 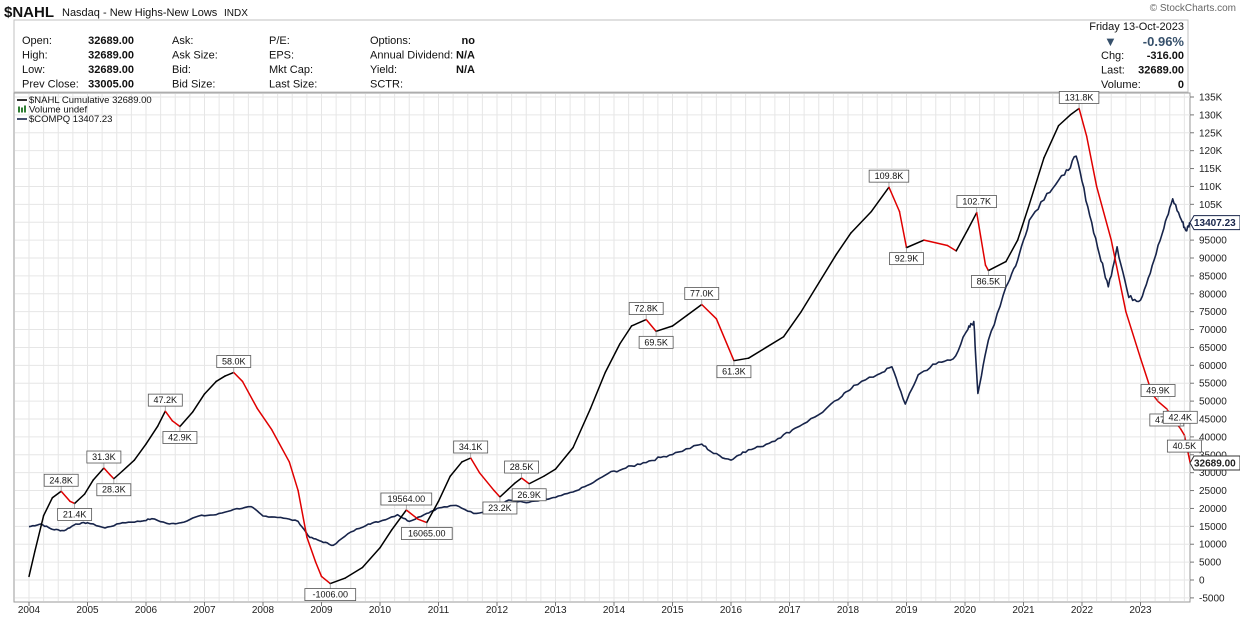 I want to click on quote-field-value: N/A, so click(x=465, y=56).